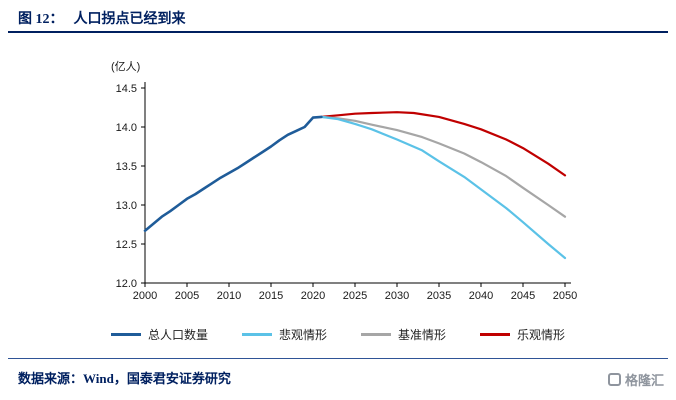 The height and width of the screenshot is (400, 676). I want to click on figure-label: 图 12：, so click(41, 19).